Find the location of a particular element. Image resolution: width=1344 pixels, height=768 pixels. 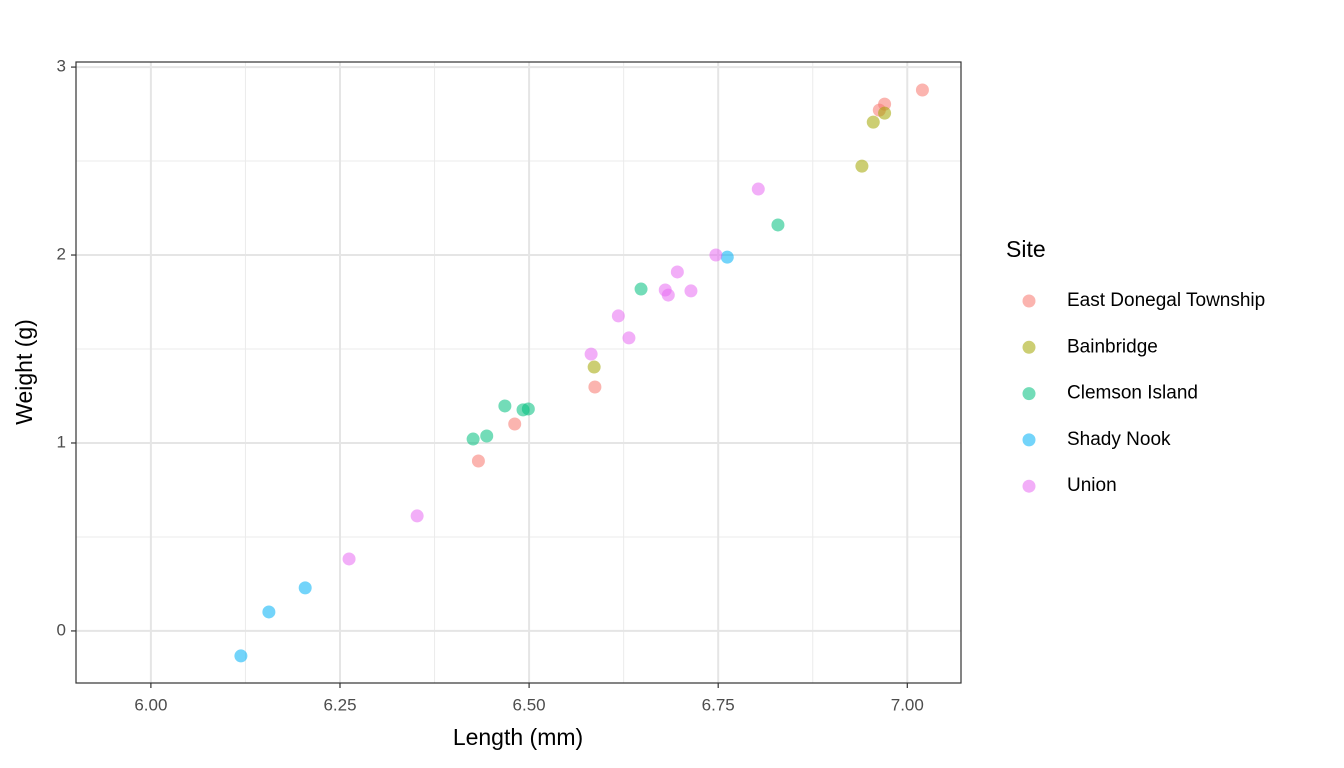

x-tick-label: 6.75 is located at coordinates (718, 704).